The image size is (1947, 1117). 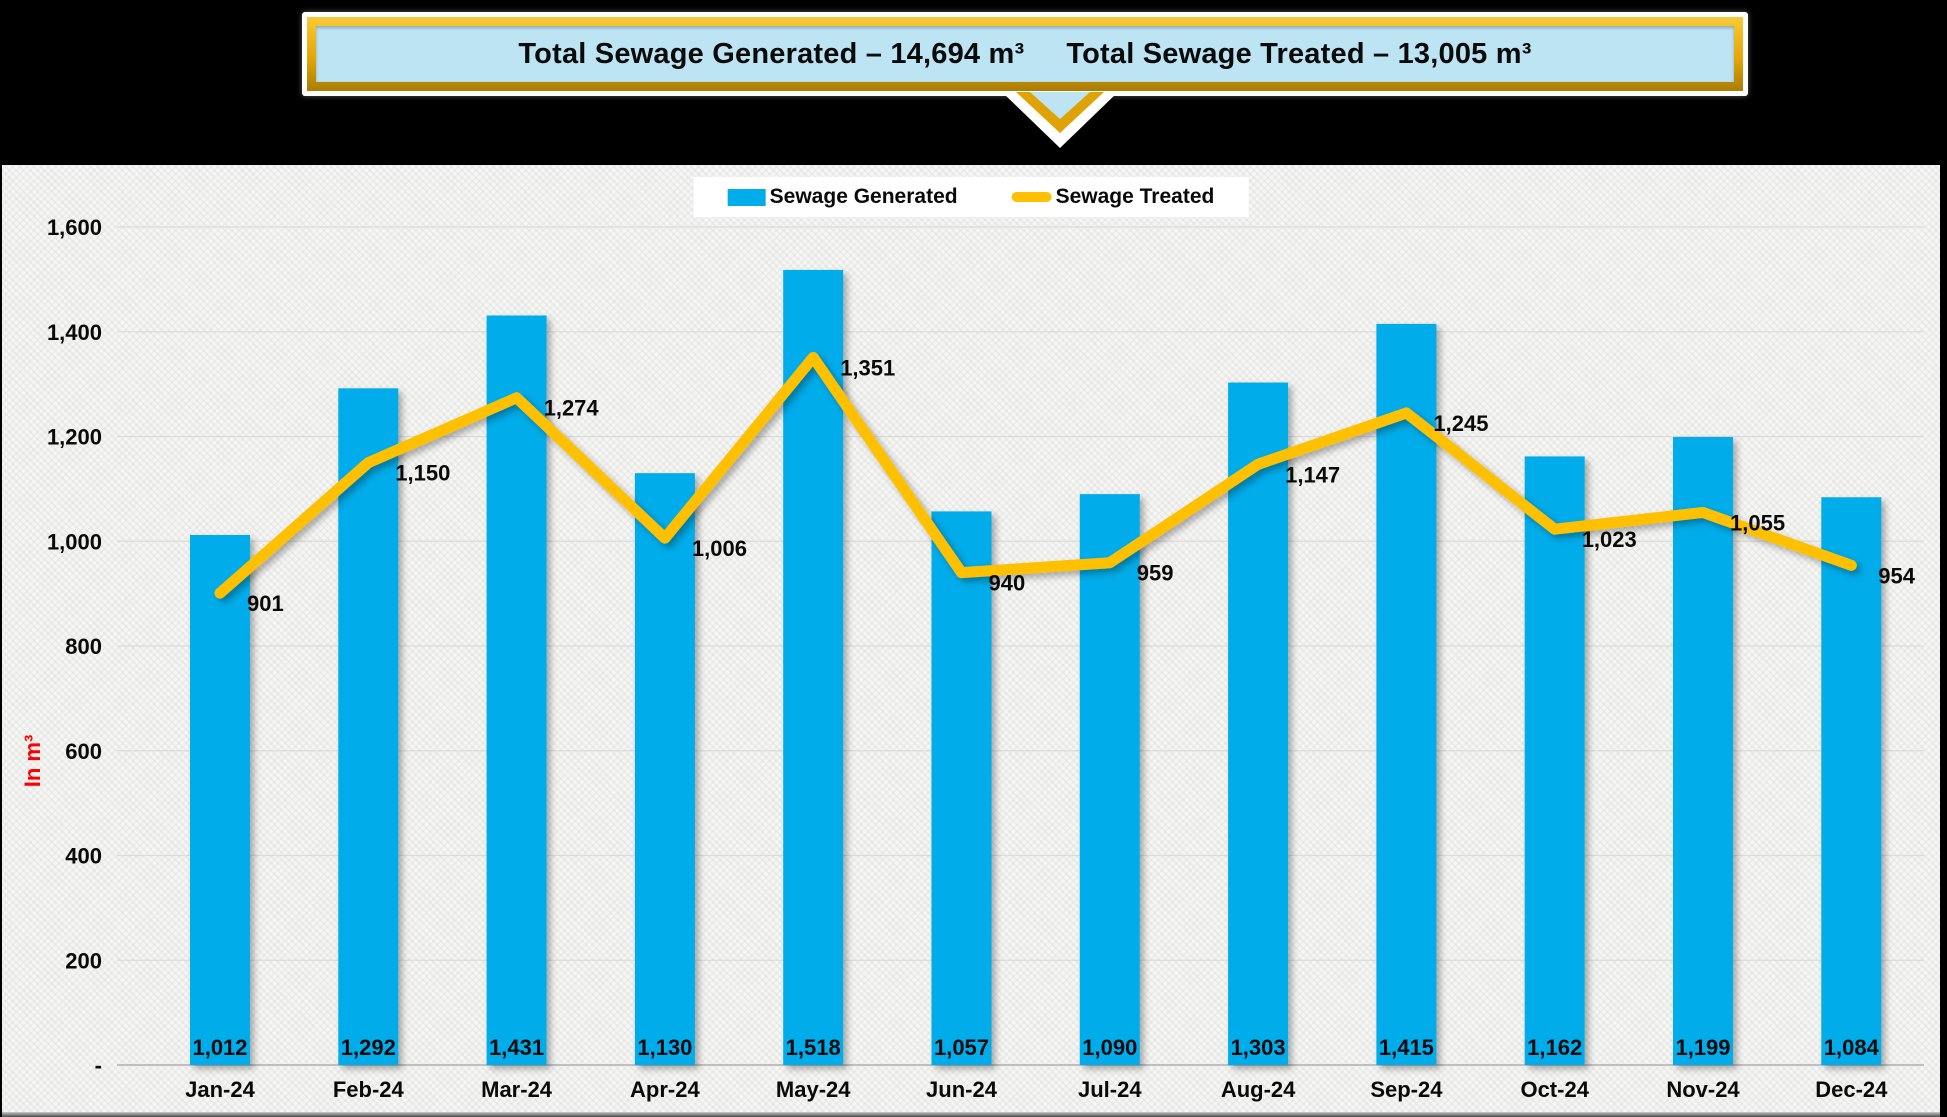 What do you see at coordinates (1135, 196) in the screenshot?
I see `legend-label: Sewage Treated` at bounding box center [1135, 196].